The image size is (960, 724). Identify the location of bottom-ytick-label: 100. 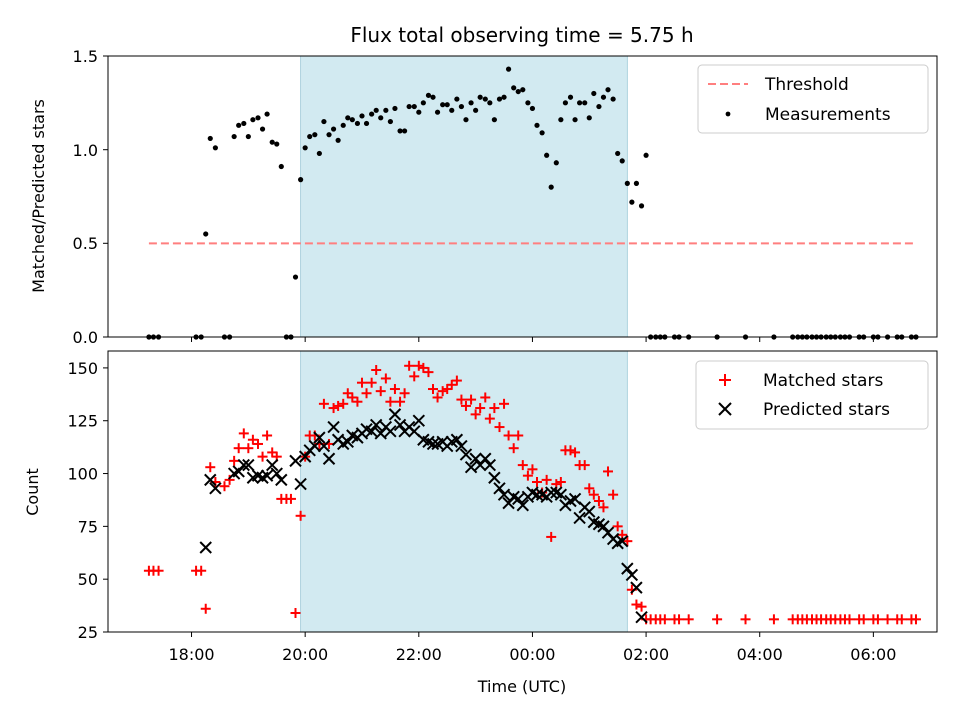
(82, 474).